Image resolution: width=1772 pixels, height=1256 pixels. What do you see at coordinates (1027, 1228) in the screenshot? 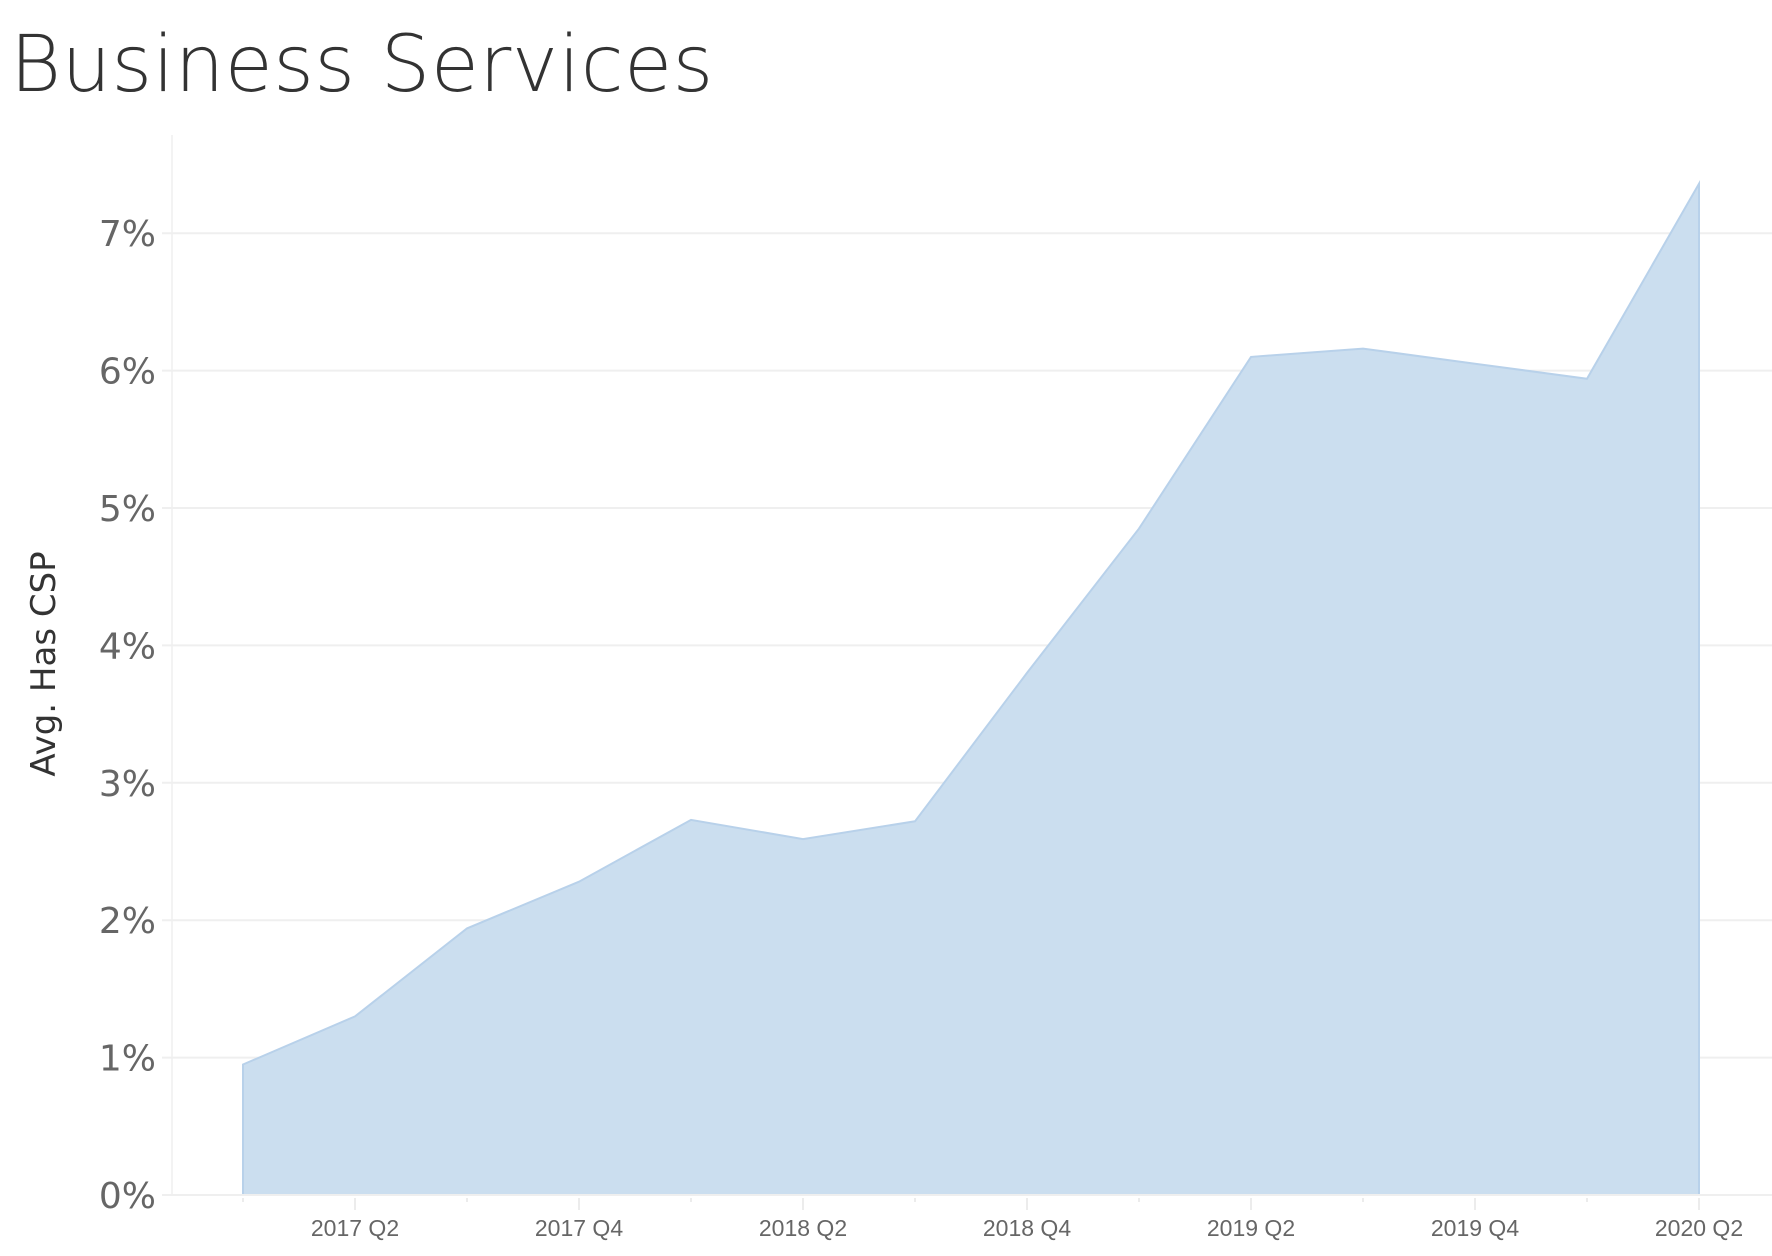
I see `x-tick-label: 2018 Q4` at bounding box center [1027, 1228].